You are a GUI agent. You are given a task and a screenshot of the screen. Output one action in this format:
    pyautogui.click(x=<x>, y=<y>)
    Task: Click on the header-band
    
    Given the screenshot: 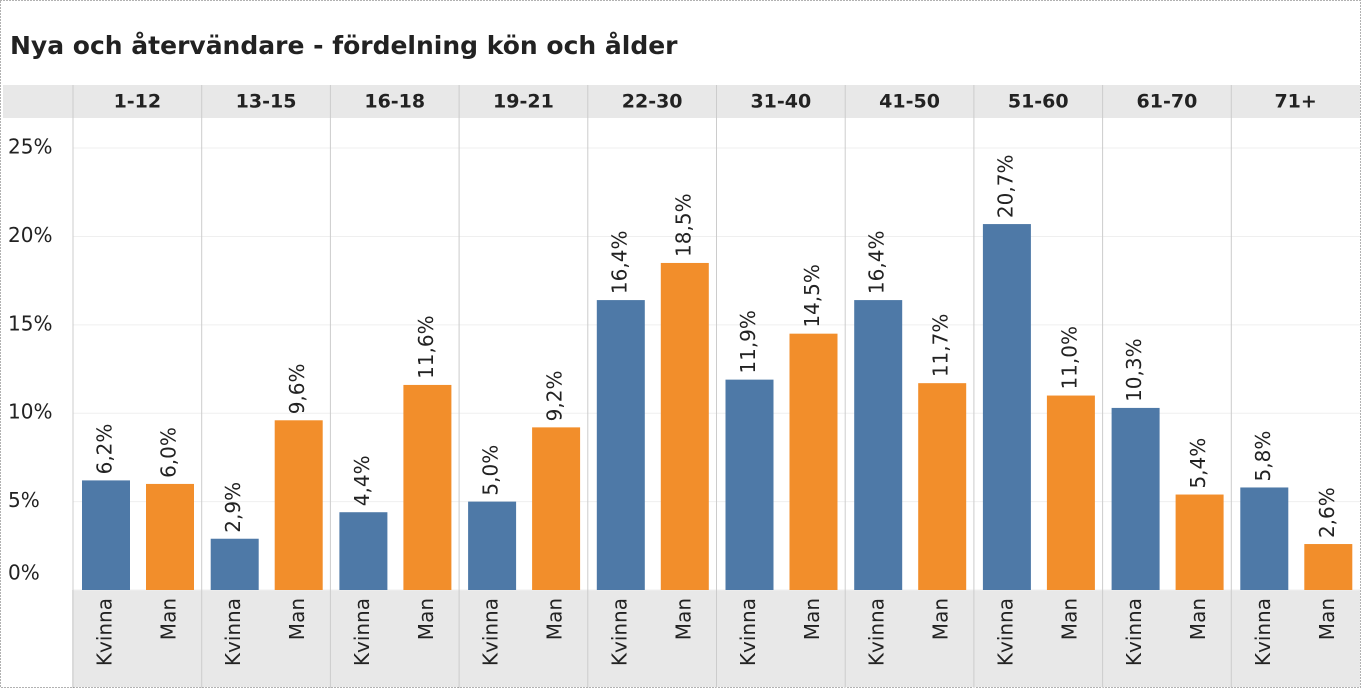 What is the action you would take?
    pyautogui.click(x=681, y=101)
    